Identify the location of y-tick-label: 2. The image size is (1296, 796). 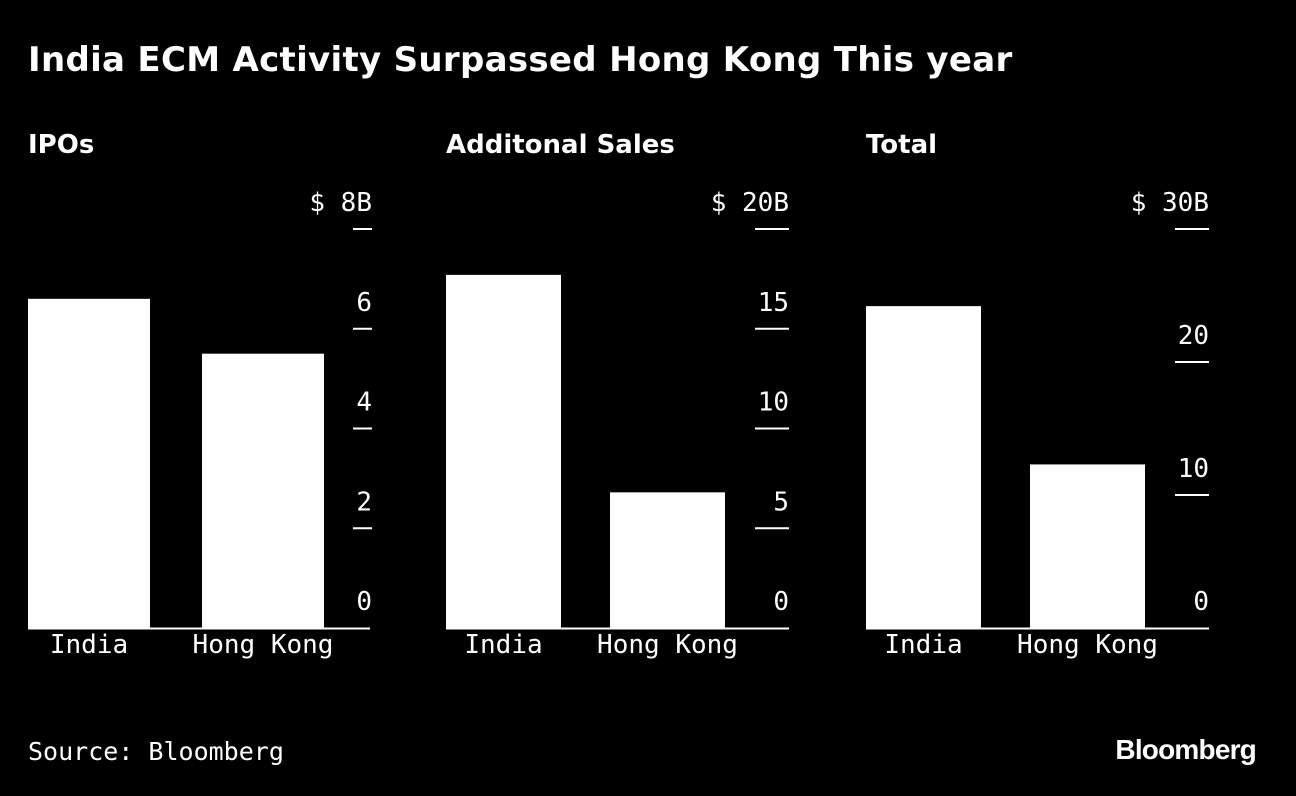
(364, 502).